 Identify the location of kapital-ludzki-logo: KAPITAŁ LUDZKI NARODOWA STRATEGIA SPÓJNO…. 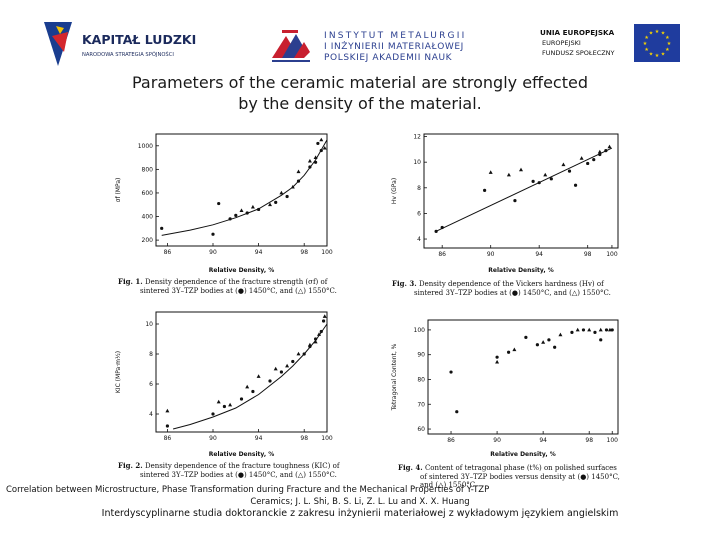
(132, 44).